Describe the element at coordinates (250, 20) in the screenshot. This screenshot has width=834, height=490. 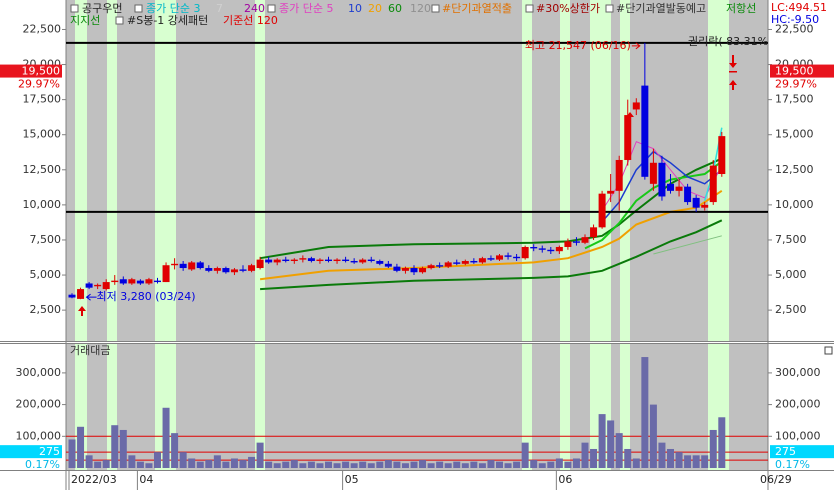
I see `legend-item: 기준선 120` at that location.